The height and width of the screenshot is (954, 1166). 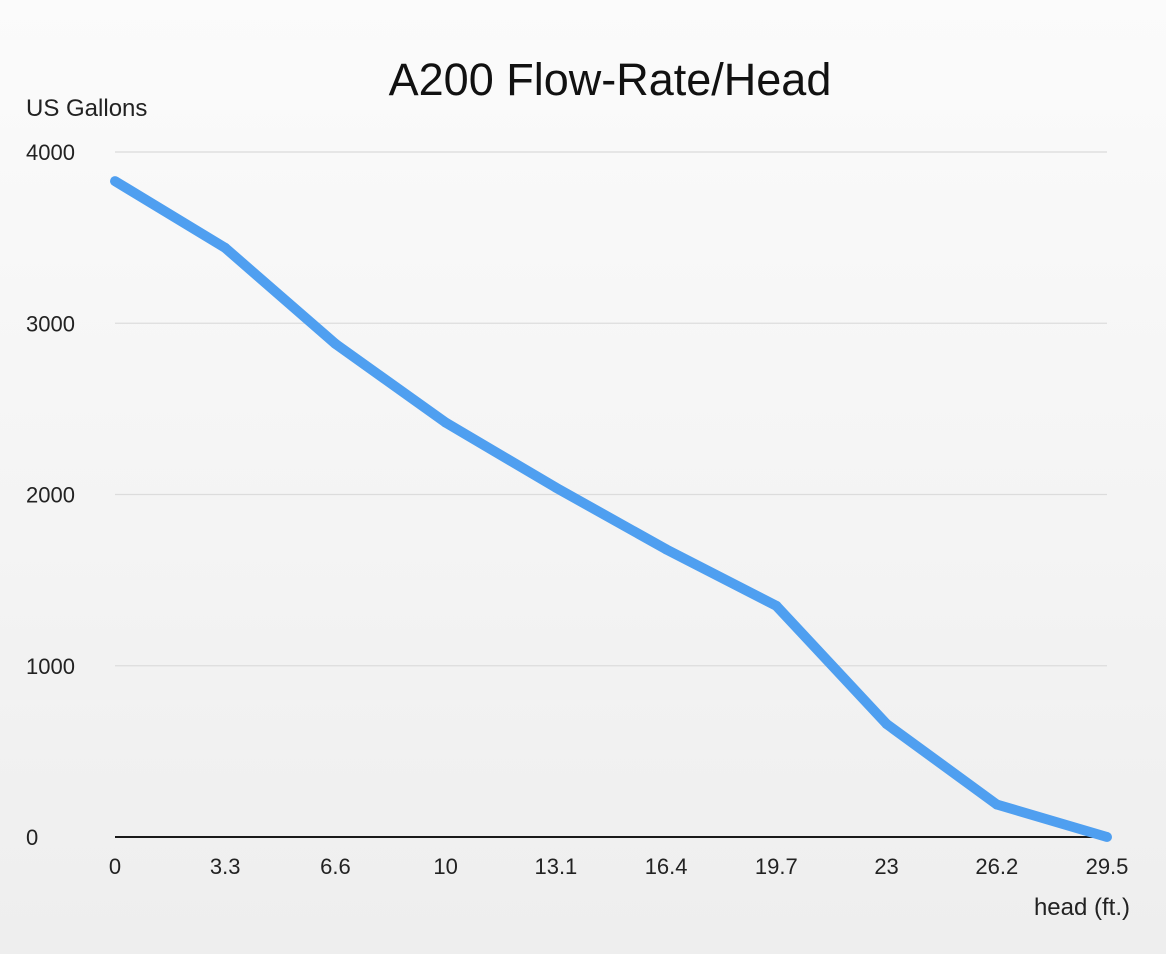 What do you see at coordinates (996, 866) in the screenshot?
I see `x-tick-label: 26.2` at bounding box center [996, 866].